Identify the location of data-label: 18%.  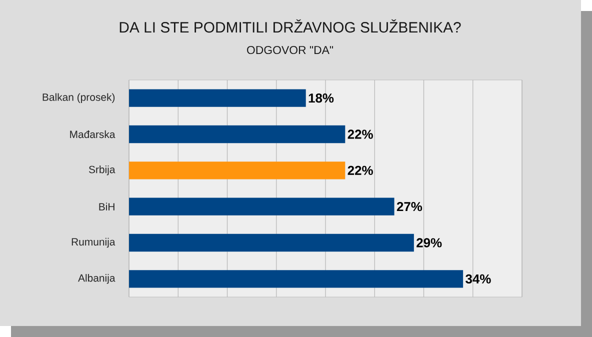
(321, 98).